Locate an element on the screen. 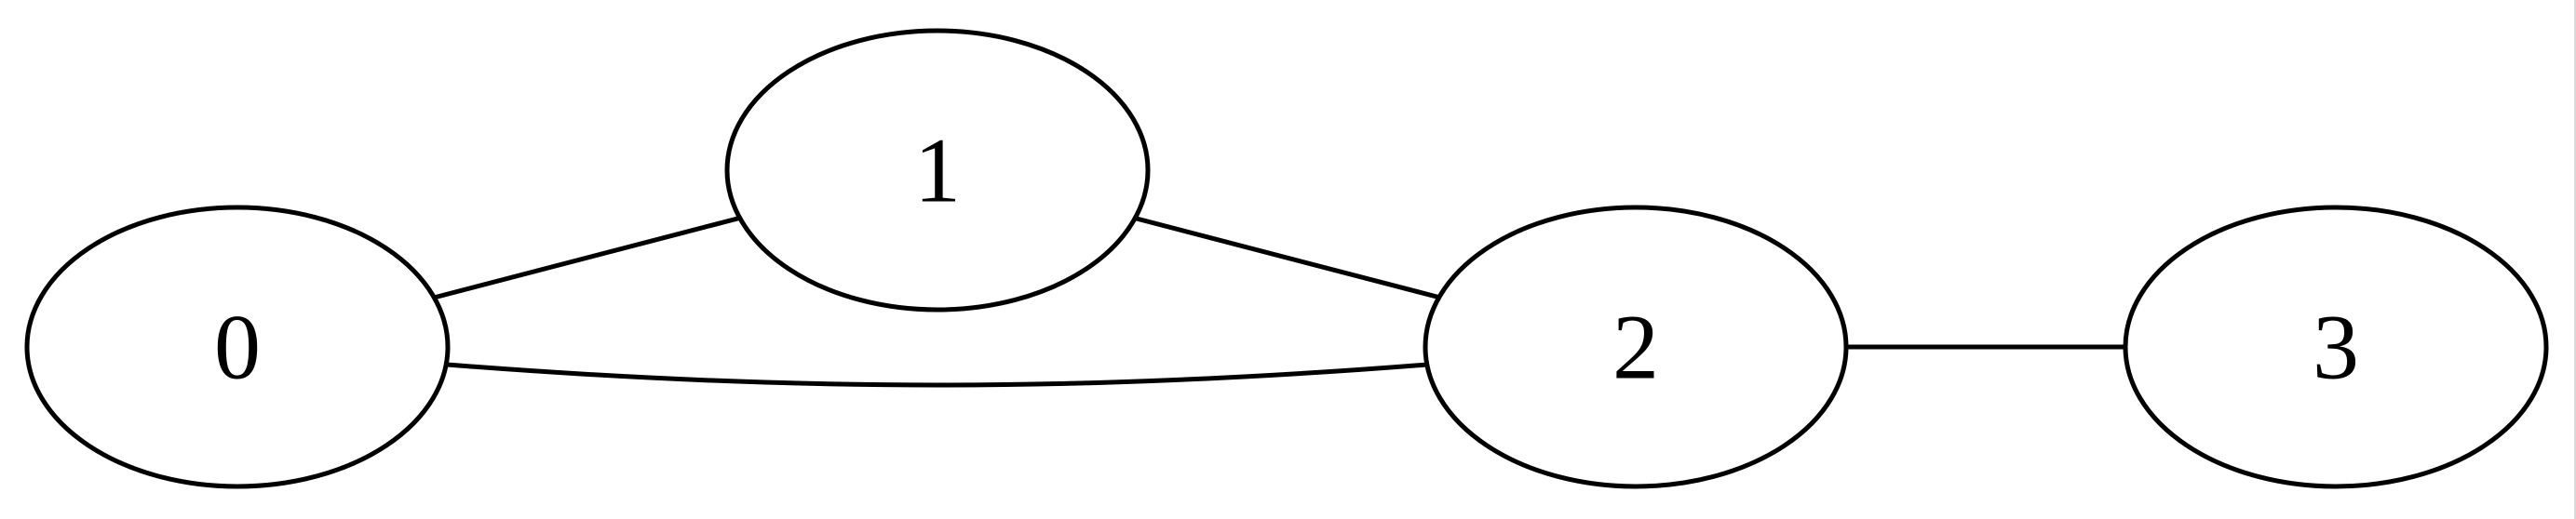  node-2: 2 is located at coordinates (1636, 347).